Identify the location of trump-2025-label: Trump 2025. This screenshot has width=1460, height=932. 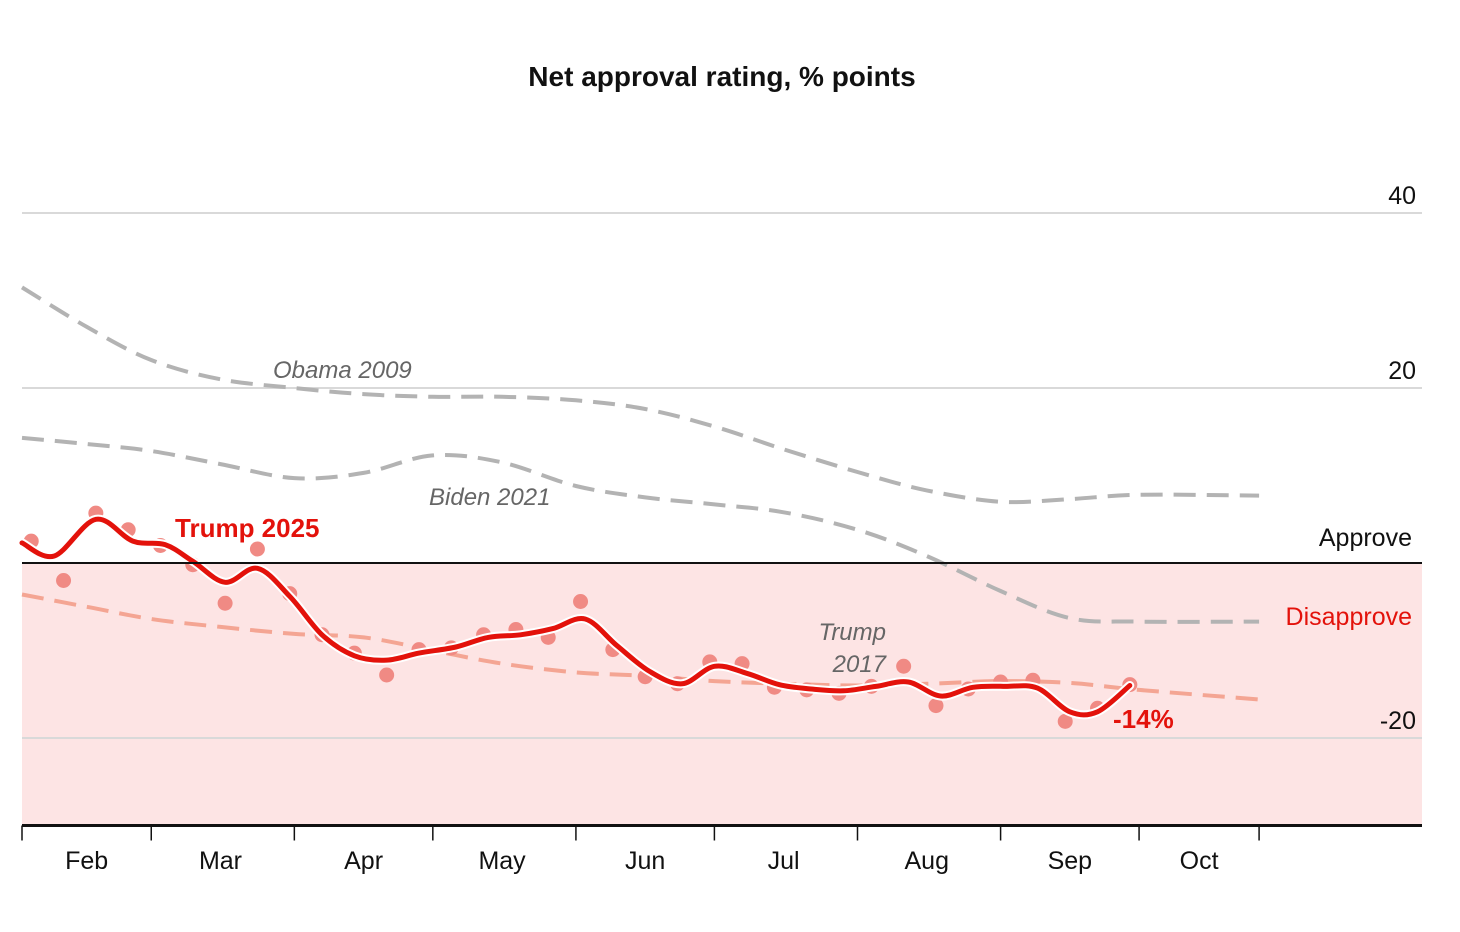
(247, 528).